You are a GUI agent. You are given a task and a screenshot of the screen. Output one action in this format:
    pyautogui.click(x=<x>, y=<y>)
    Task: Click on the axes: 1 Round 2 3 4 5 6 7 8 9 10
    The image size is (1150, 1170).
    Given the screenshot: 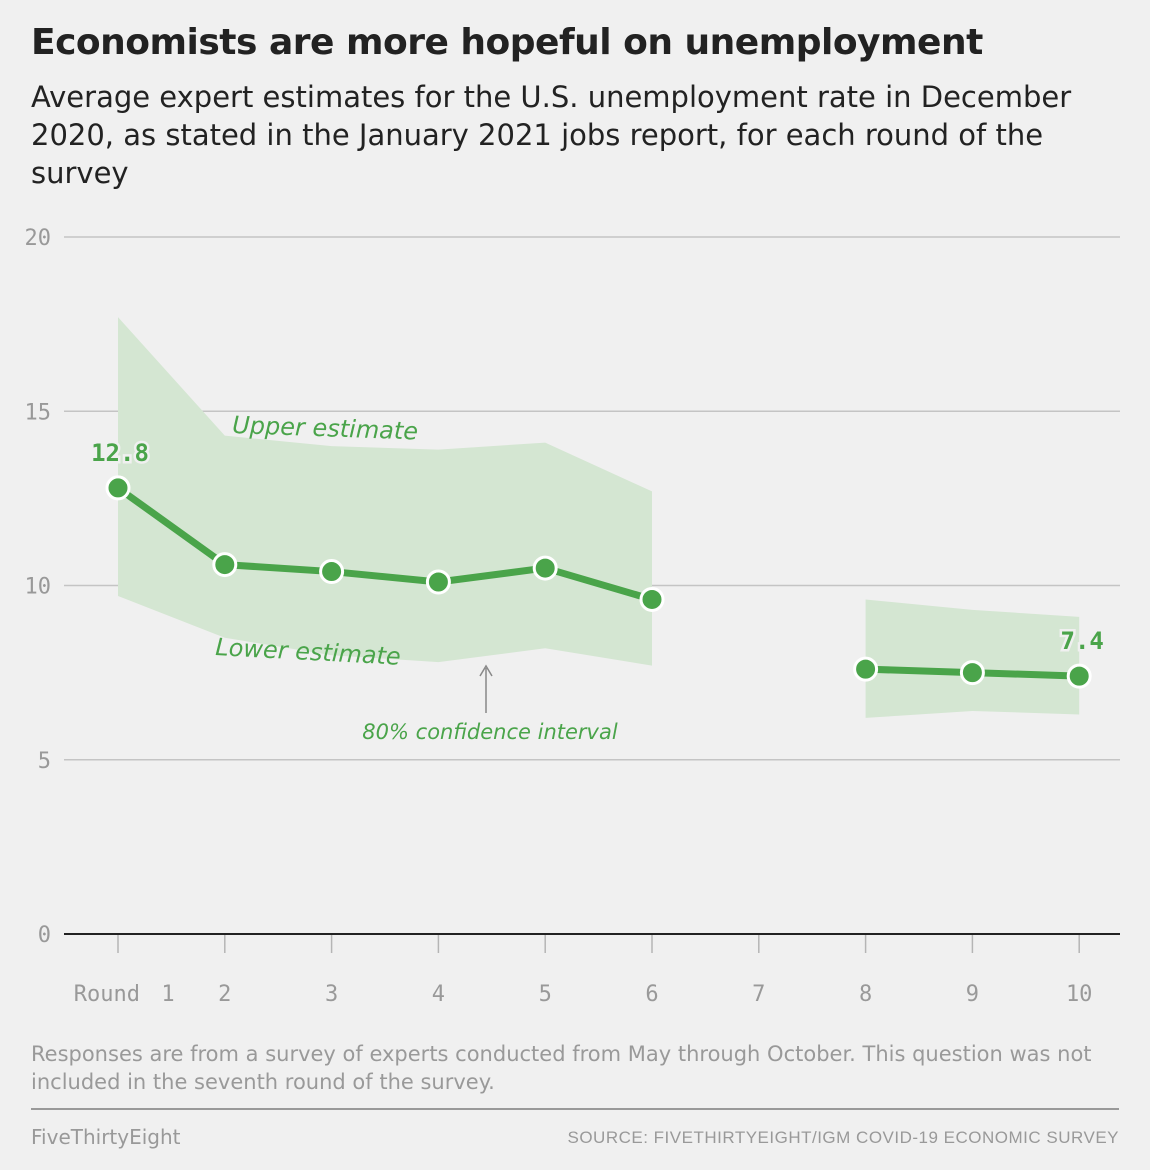 What is the action you would take?
    pyautogui.click(x=592, y=970)
    